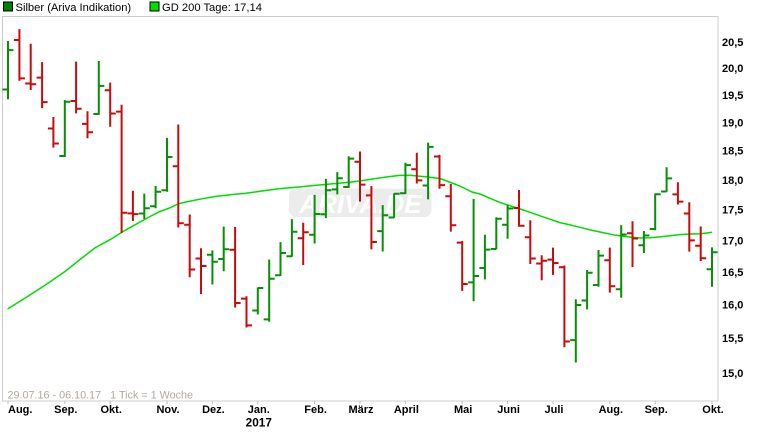 Image resolution: width=760 pixels, height=440 pixels. What do you see at coordinates (213, 410) in the screenshot?
I see `svg-text: Dez.` at bounding box center [213, 410].